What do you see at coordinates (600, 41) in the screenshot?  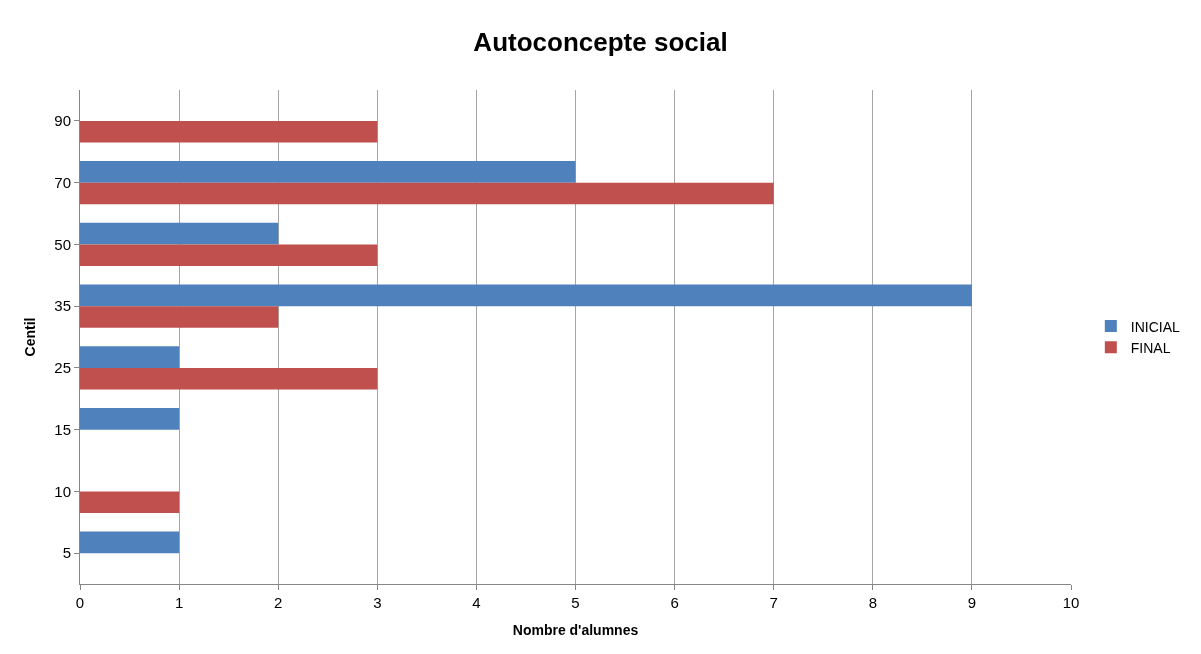 I see `chart-title: Autoconcepte social` at bounding box center [600, 41].